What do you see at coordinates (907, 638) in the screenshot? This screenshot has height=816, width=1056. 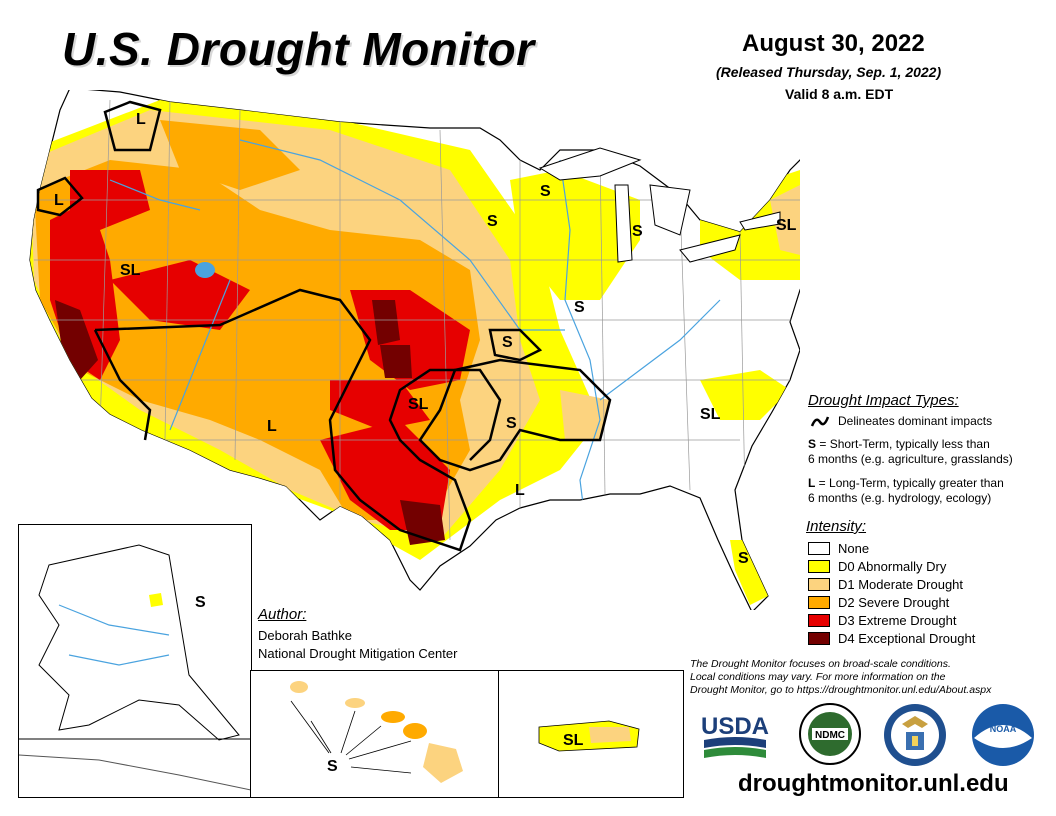 I see `legend-label: D4 Exceptional Drought` at bounding box center [907, 638].